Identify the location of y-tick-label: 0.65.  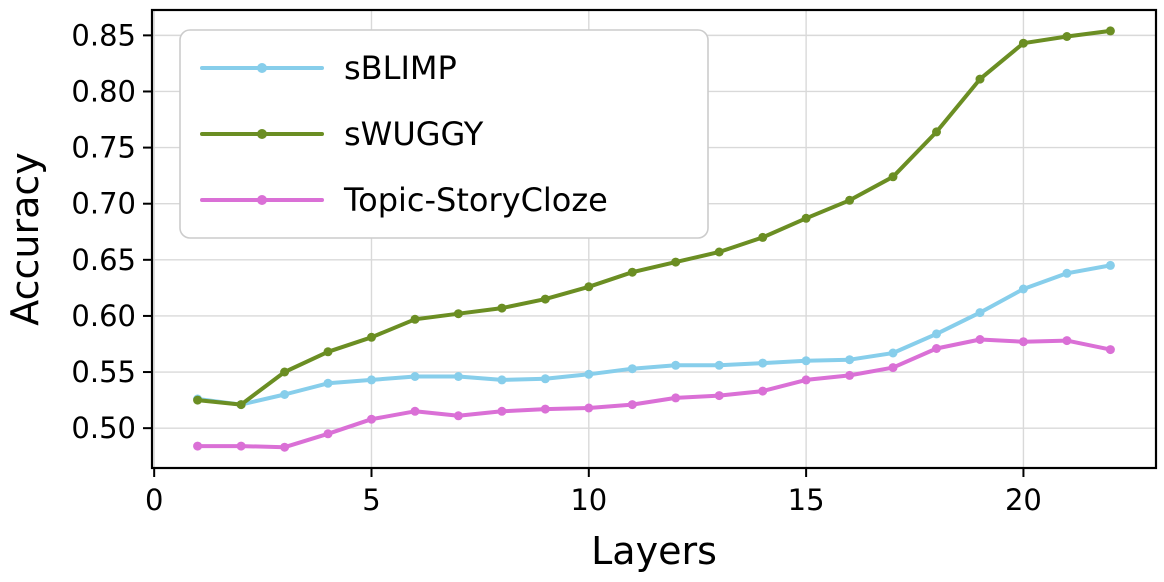
(103, 260).